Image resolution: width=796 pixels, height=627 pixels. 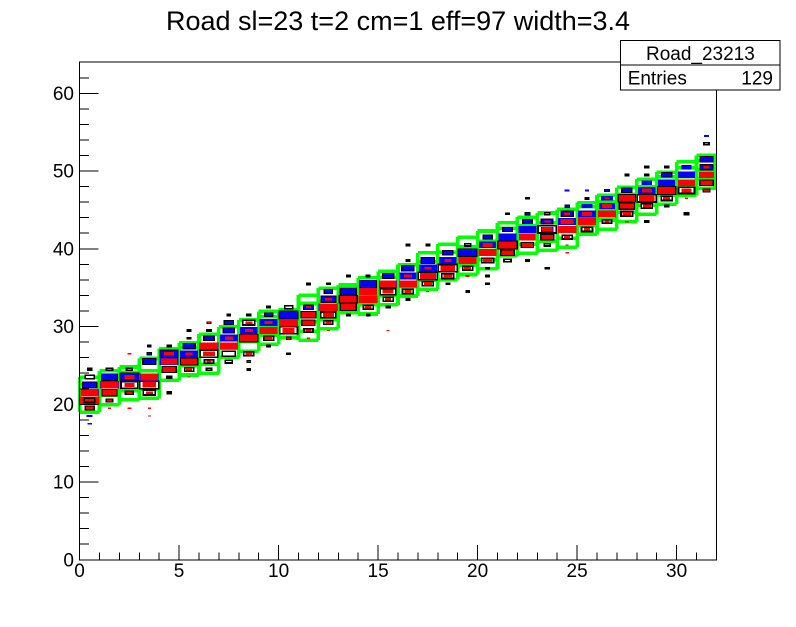 What do you see at coordinates (63, 172) in the screenshot?
I see `svg-text: 50` at bounding box center [63, 172].